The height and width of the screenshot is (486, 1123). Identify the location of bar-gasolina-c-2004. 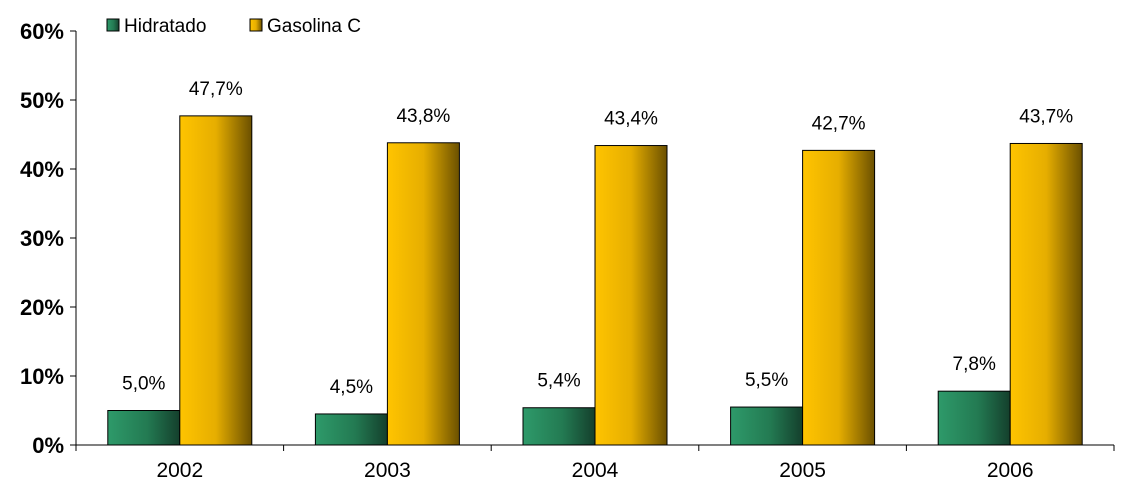
(631, 295).